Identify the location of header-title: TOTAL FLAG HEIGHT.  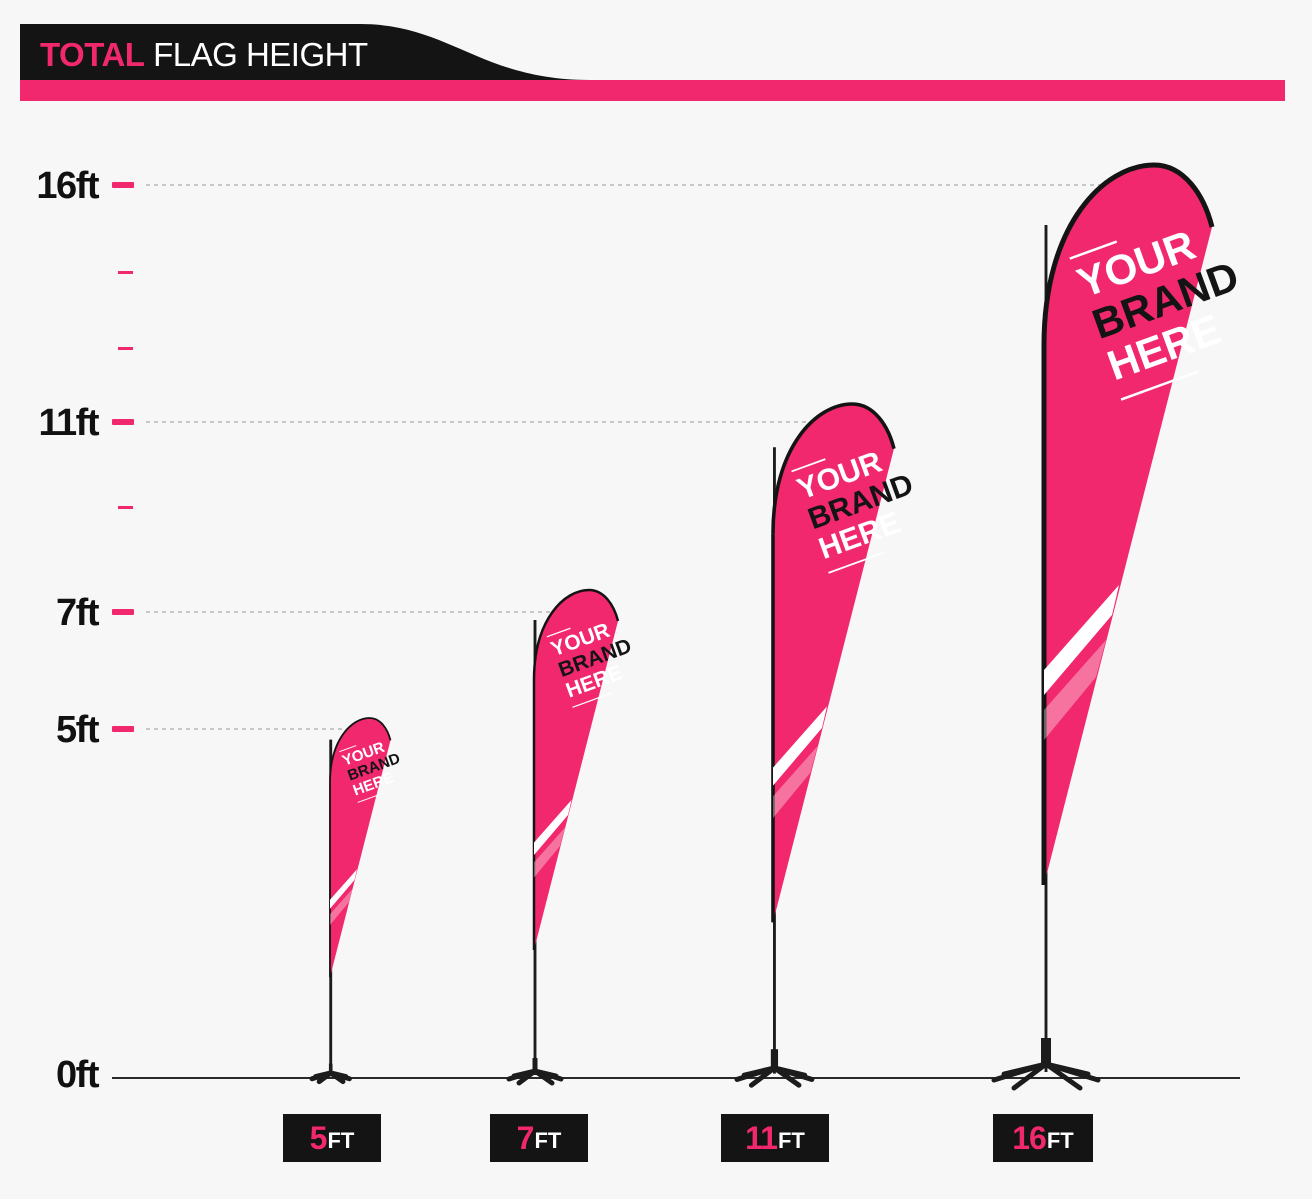
(204, 55).